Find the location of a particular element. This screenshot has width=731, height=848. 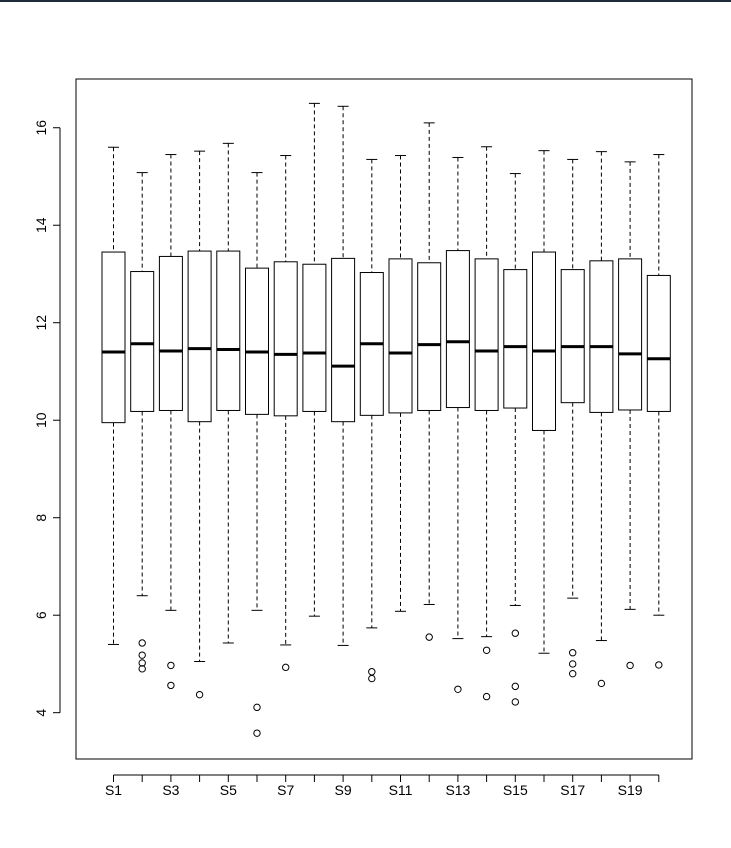

x-tick-label: S7 is located at coordinates (285, 790).